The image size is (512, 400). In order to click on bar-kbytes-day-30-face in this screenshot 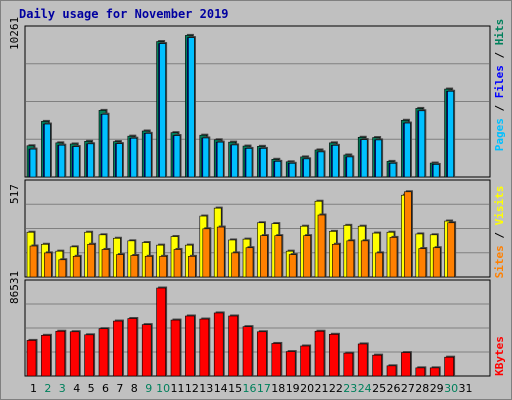, I will do `click(449, 366)`.